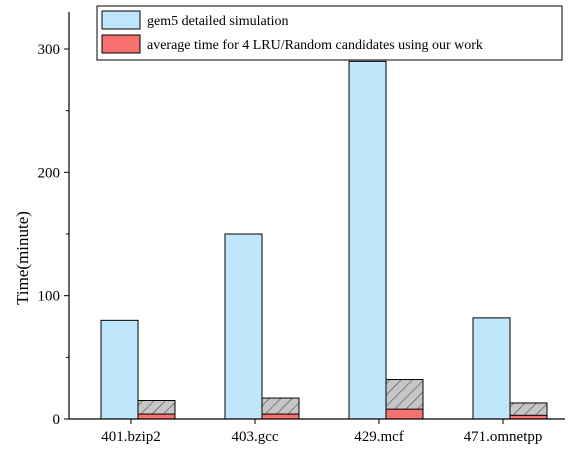 The height and width of the screenshot is (454, 569). What do you see at coordinates (49, 50) in the screenshot?
I see `y-tick-label: 300` at bounding box center [49, 50].